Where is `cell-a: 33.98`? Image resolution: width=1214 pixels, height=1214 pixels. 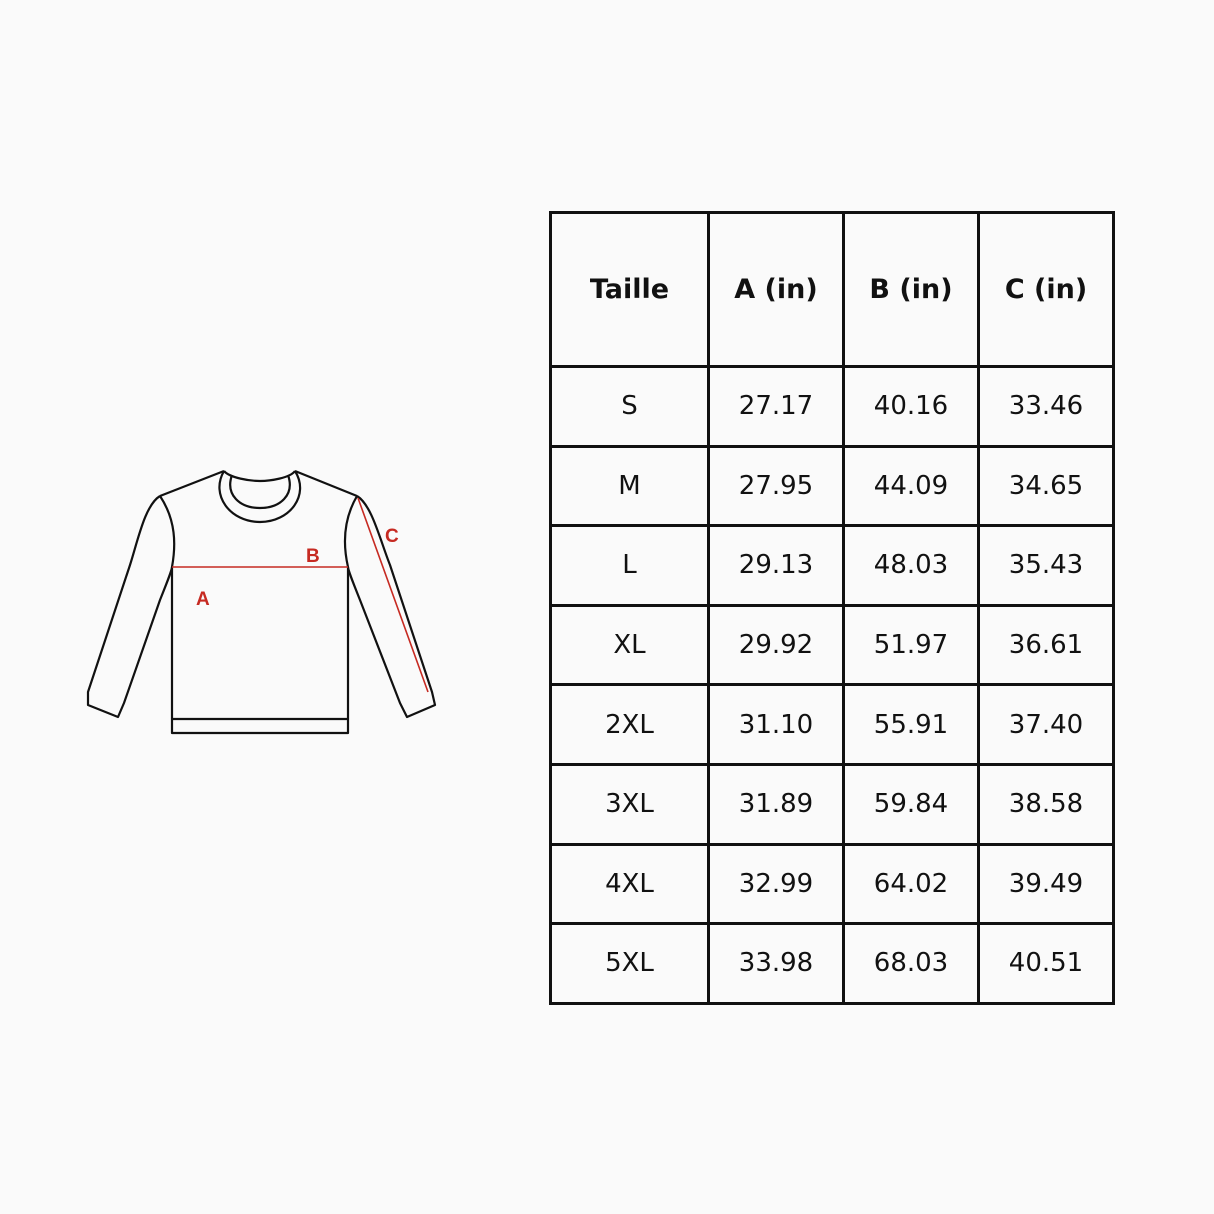 cell-a: 33.98 is located at coordinates (776, 963).